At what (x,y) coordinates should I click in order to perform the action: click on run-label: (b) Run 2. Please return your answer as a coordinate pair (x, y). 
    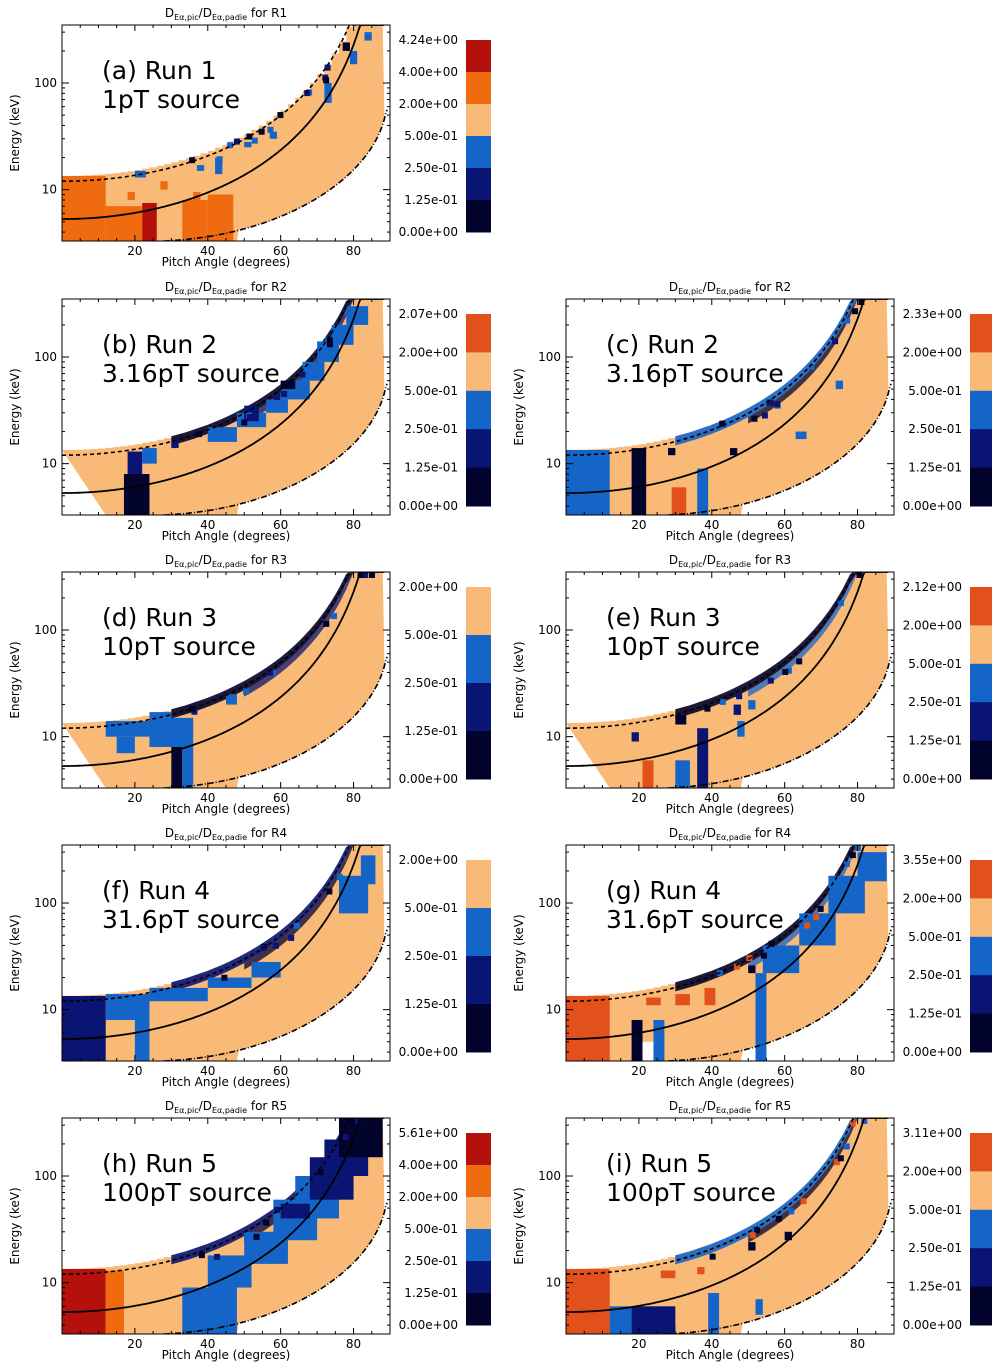
    Looking at the image, I should click on (159, 344).